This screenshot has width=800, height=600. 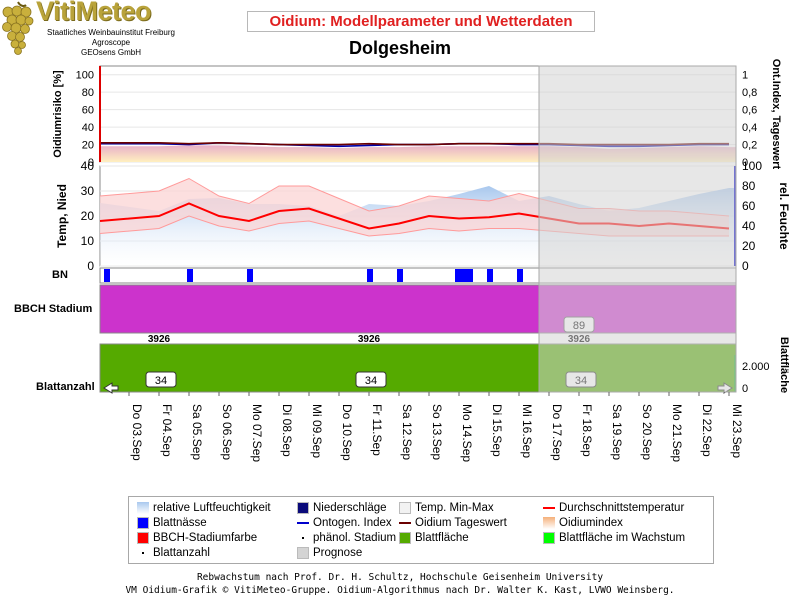 What do you see at coordinates (181, 553) in the screenshot?
I see `legend-label: Blattanzahl` at bounding box center [181, 553].